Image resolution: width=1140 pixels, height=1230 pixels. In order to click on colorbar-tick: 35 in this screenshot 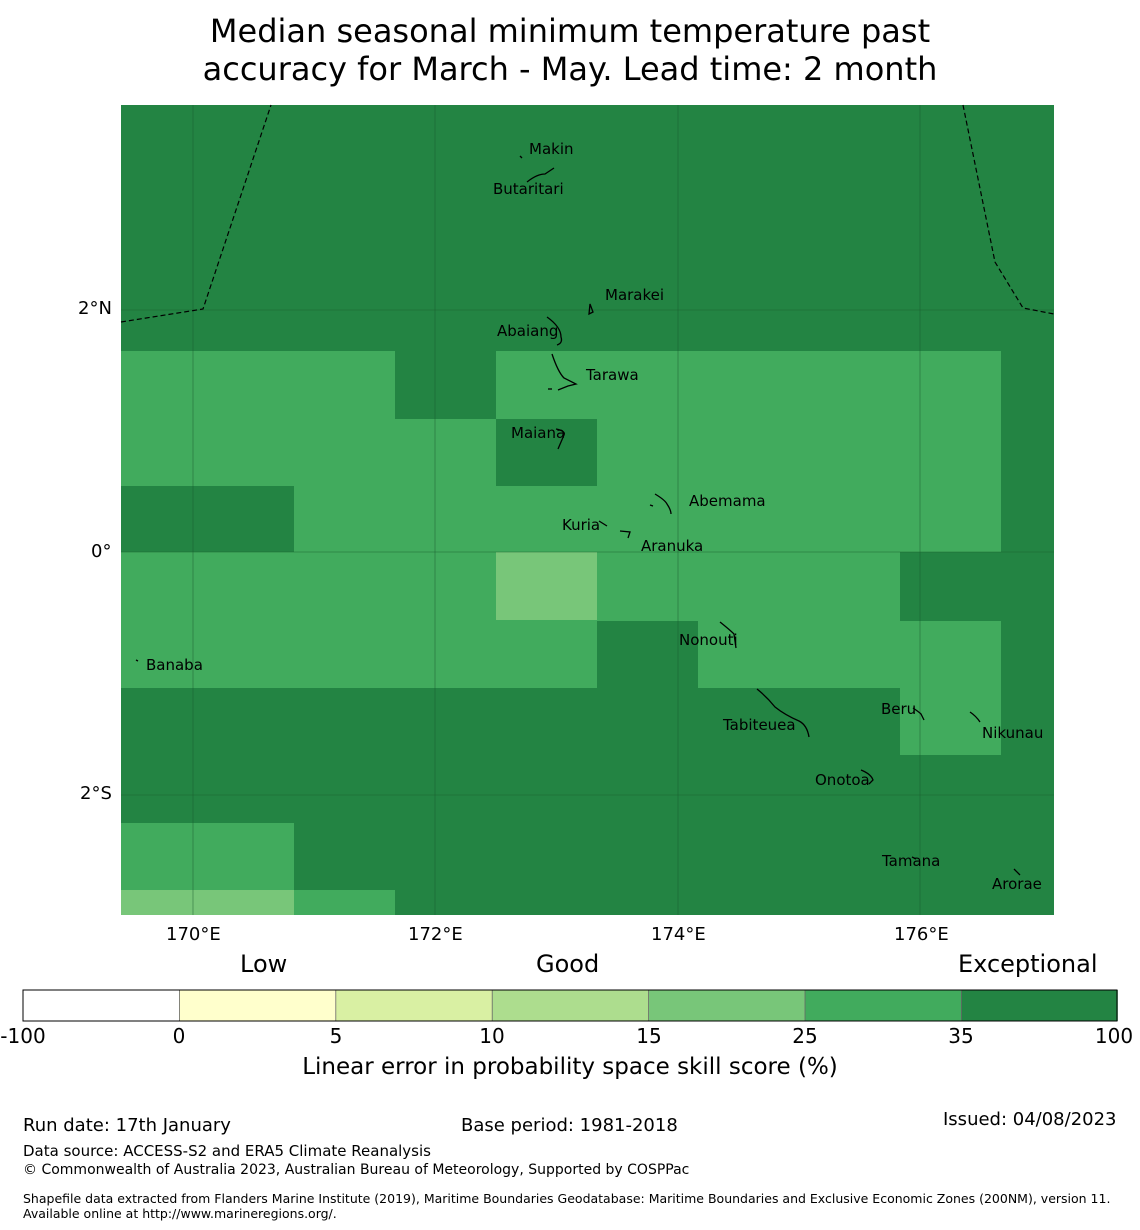, I will do `click(961, 1036)`.